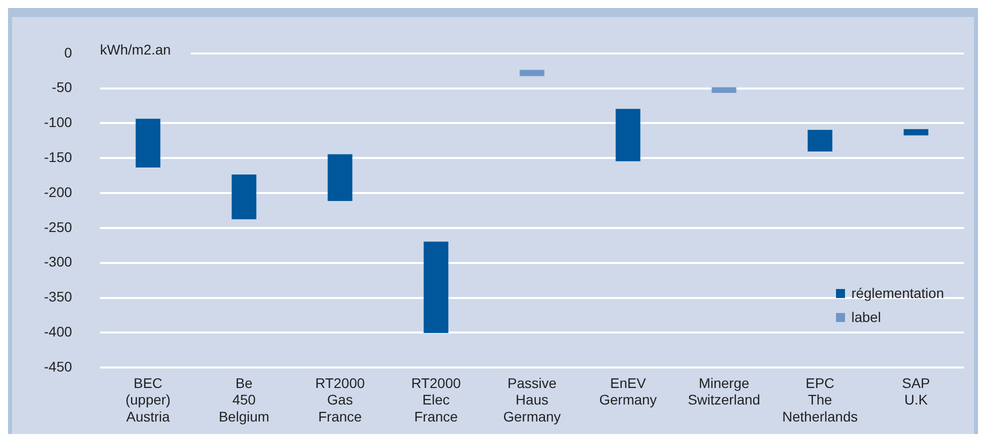 The image size is (986, 442). I want to click on y-tick-label: -450, so click(58, 366).